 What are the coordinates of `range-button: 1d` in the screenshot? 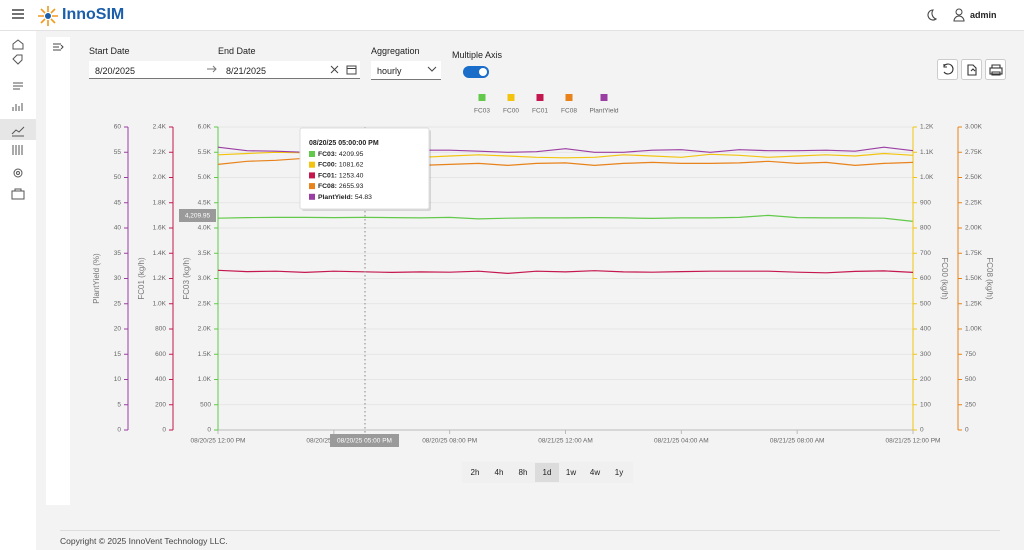 It's located at (547, 472).